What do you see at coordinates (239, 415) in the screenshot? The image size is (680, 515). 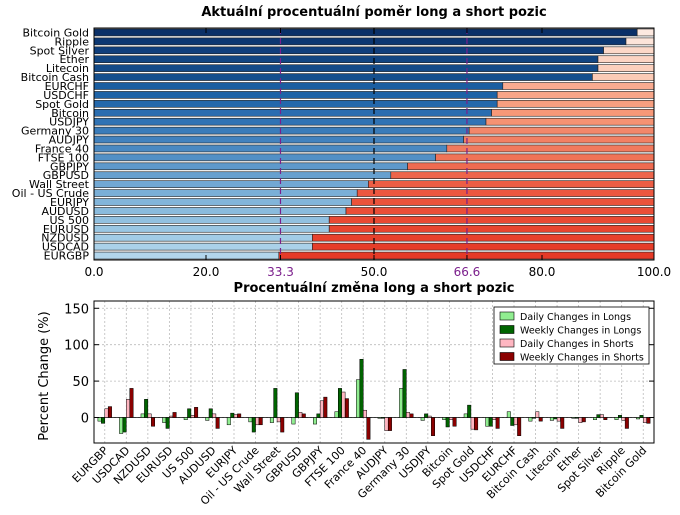 I see `bar-weekly-changes-in-shorts-eurjpy` at bounding box center [239, 415].